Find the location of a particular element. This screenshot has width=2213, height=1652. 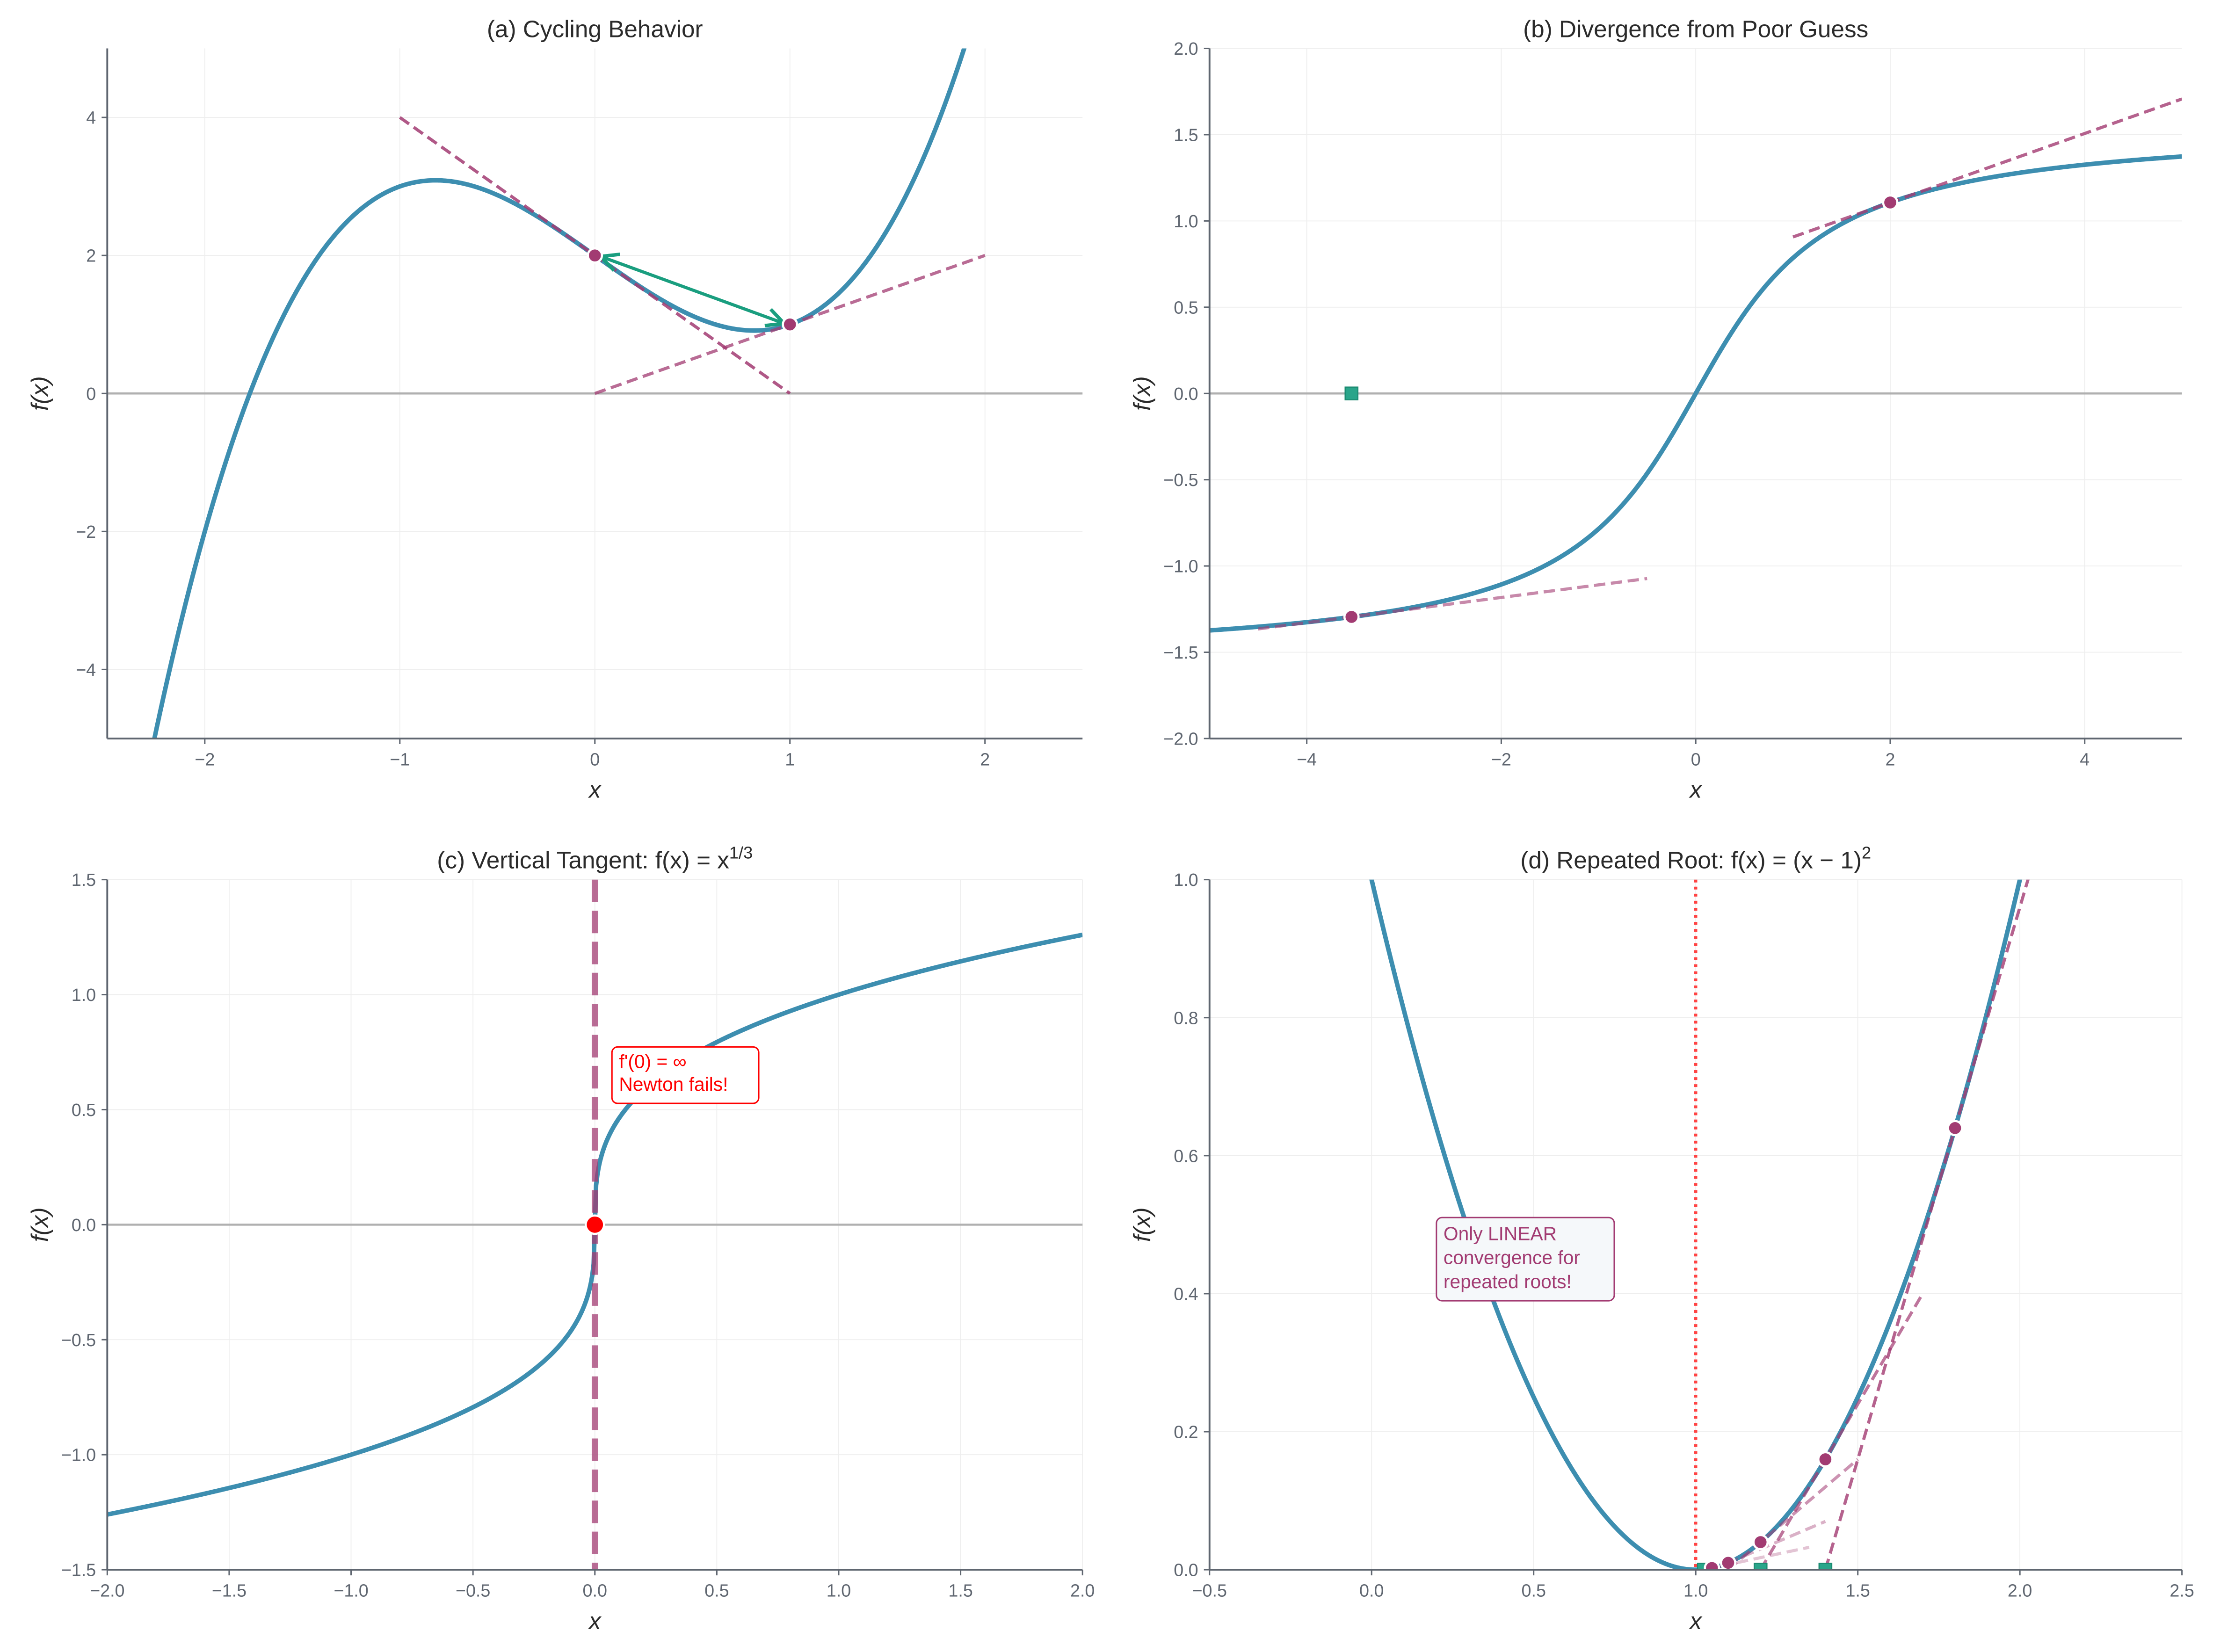

y-tick-label: 0 is located at coordinates (91, 394).